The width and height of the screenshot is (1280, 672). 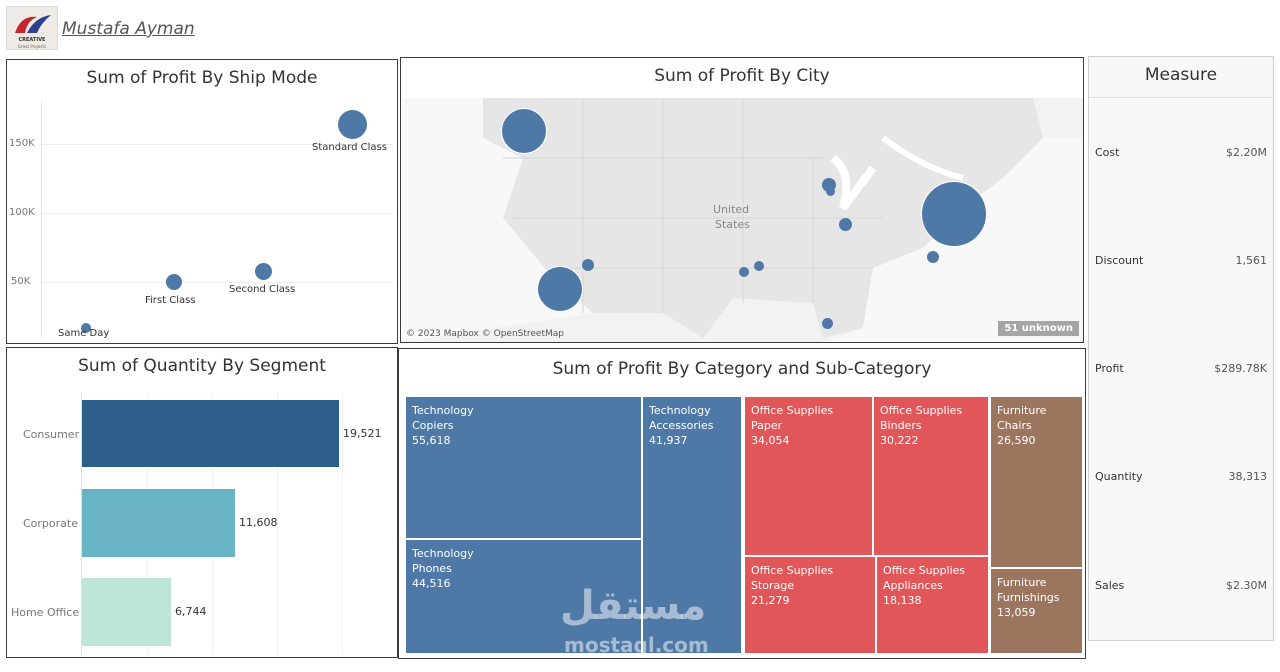 I want to click on point-label-first-class: First Class, so click(x=170, y=300).